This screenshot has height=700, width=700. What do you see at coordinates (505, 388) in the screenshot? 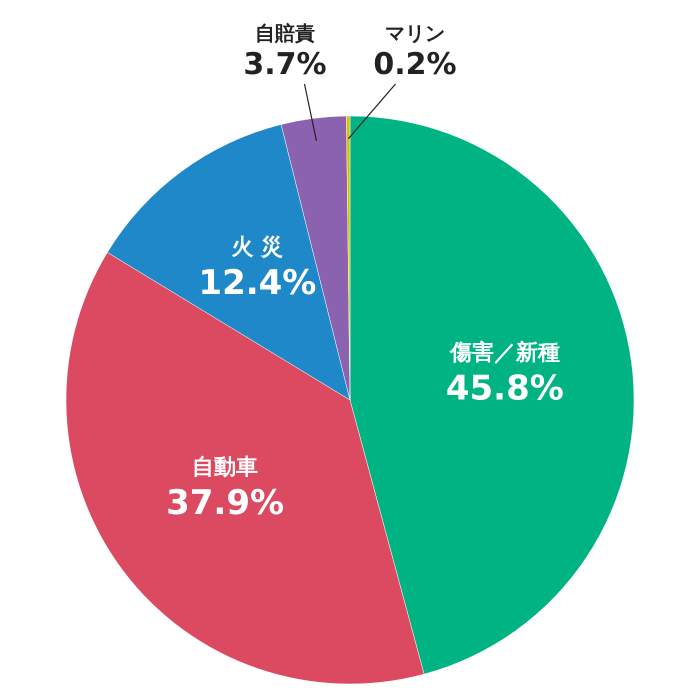
I see `data-label: 45.8%` at bounding box center [505, 388].